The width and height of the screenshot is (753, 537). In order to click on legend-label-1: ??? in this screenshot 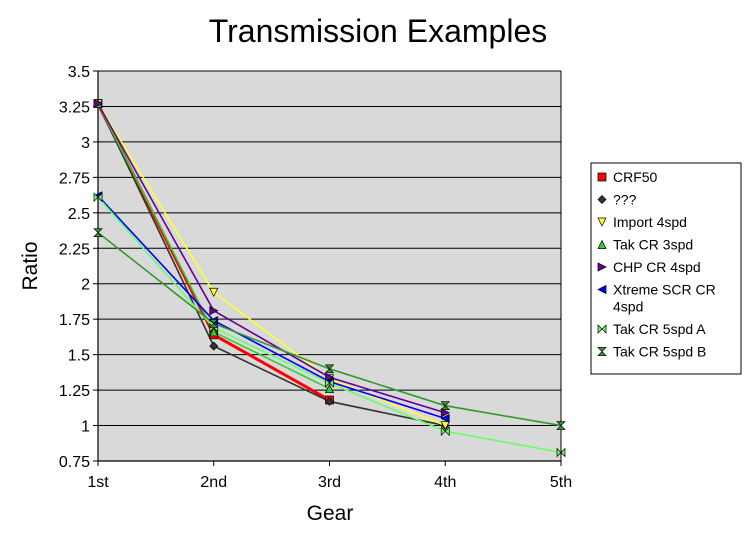, I will do `click(625, 200)`.